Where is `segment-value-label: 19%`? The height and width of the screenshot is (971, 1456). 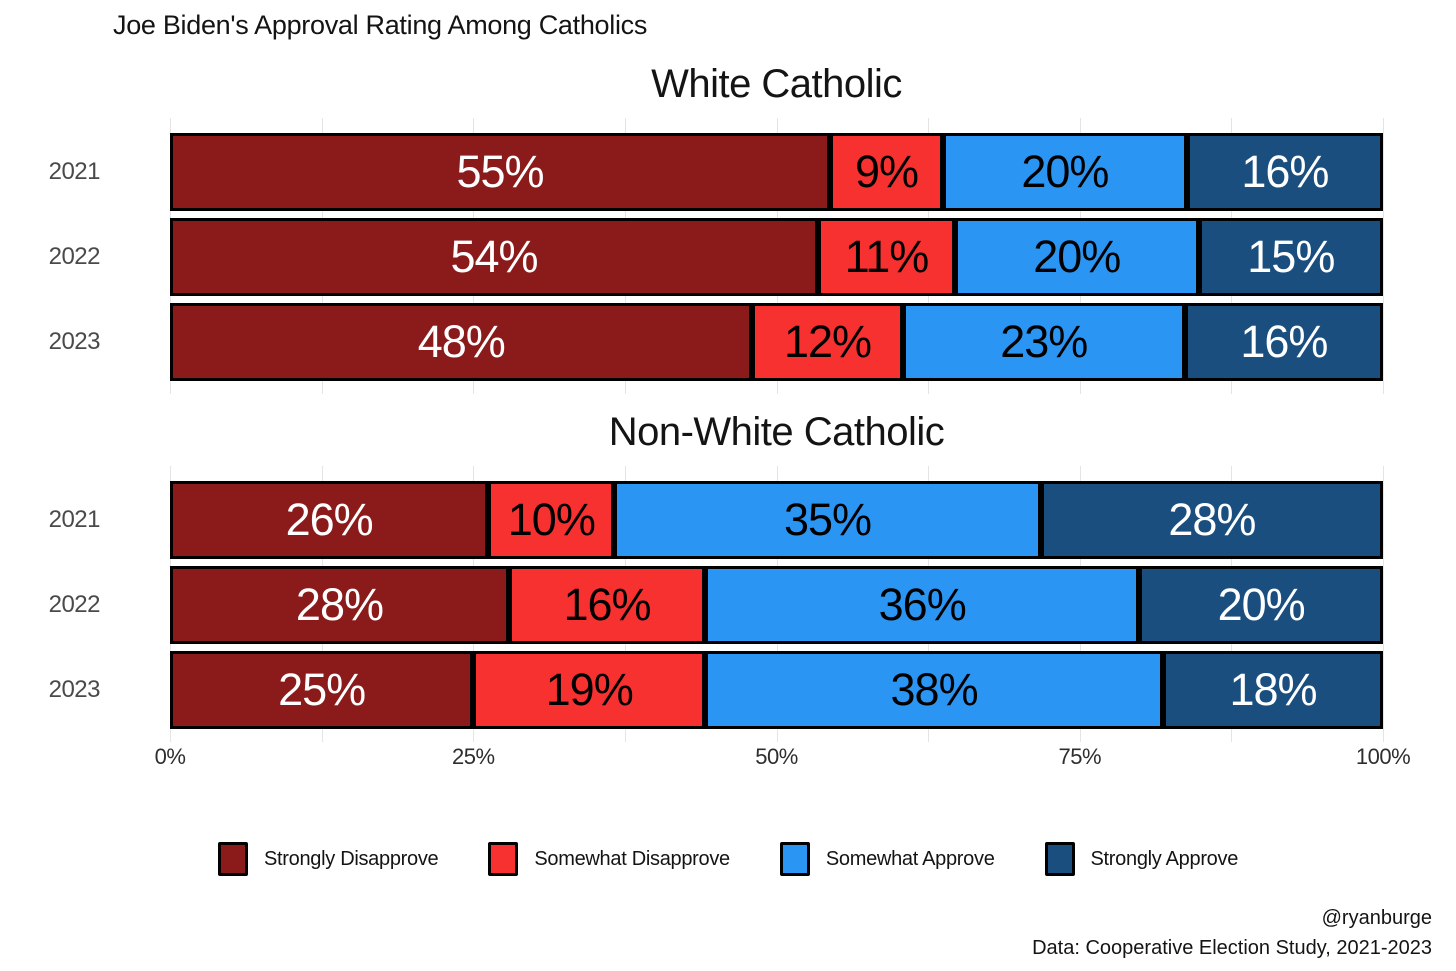 segment-value-label: 19% is located at coordinates (589, 689).